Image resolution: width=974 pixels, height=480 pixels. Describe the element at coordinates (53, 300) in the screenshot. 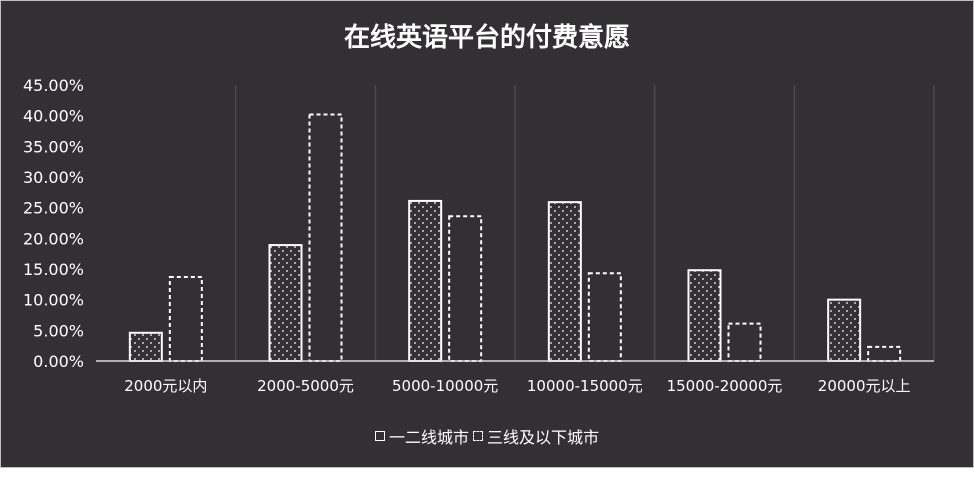

I see `y-tick-label: 10.00%` at that location.